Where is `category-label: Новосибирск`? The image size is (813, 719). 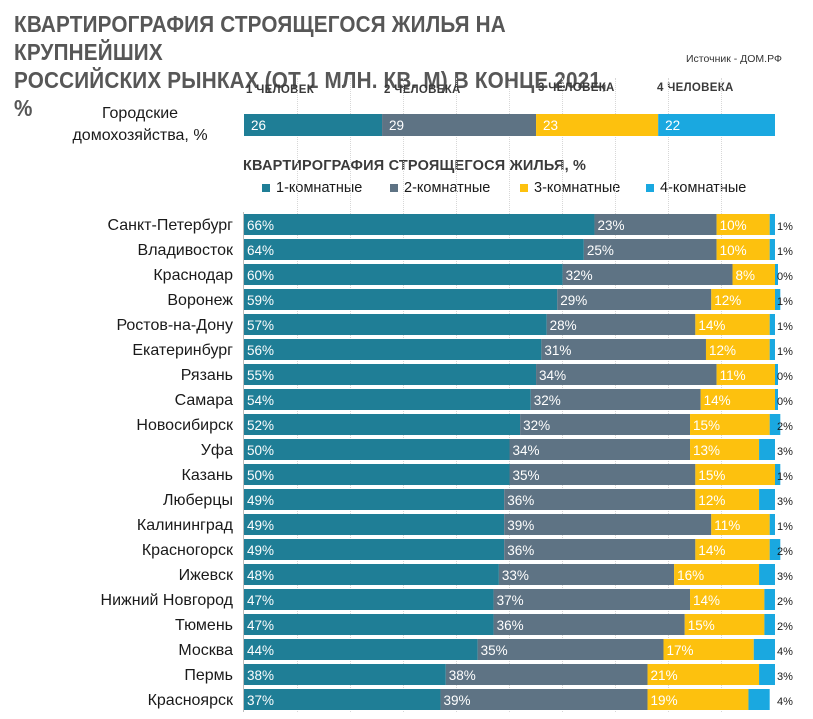 category-label: Новосибирск is located at coordinates (185, 425).